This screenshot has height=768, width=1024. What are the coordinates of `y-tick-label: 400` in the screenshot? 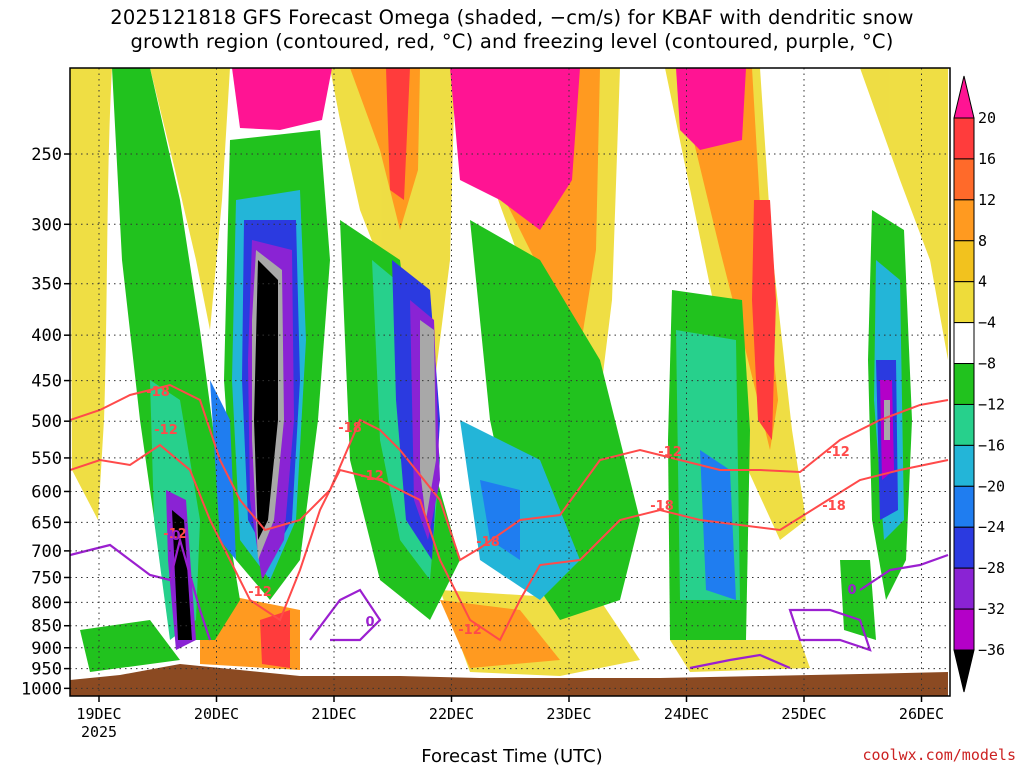 It's located at (46, 336).